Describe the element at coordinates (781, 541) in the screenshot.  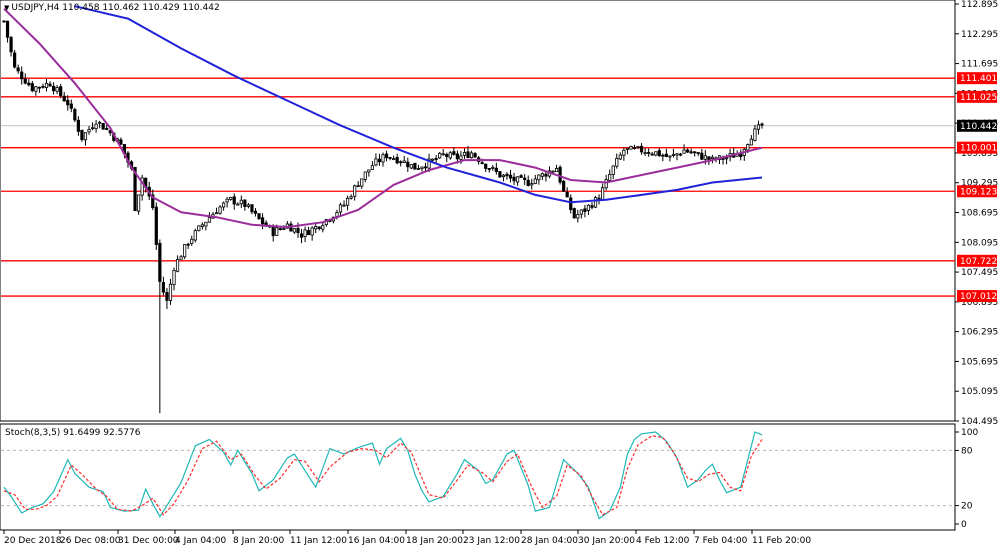
I see `time-tick-label: 11 Feb 20:00` at that location.